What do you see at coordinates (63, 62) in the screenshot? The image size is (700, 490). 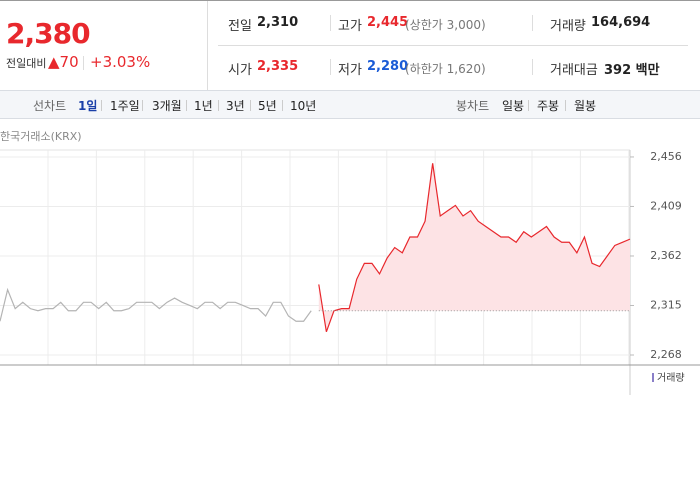 I see `change: ▲70` at bounding box center [63, 62].